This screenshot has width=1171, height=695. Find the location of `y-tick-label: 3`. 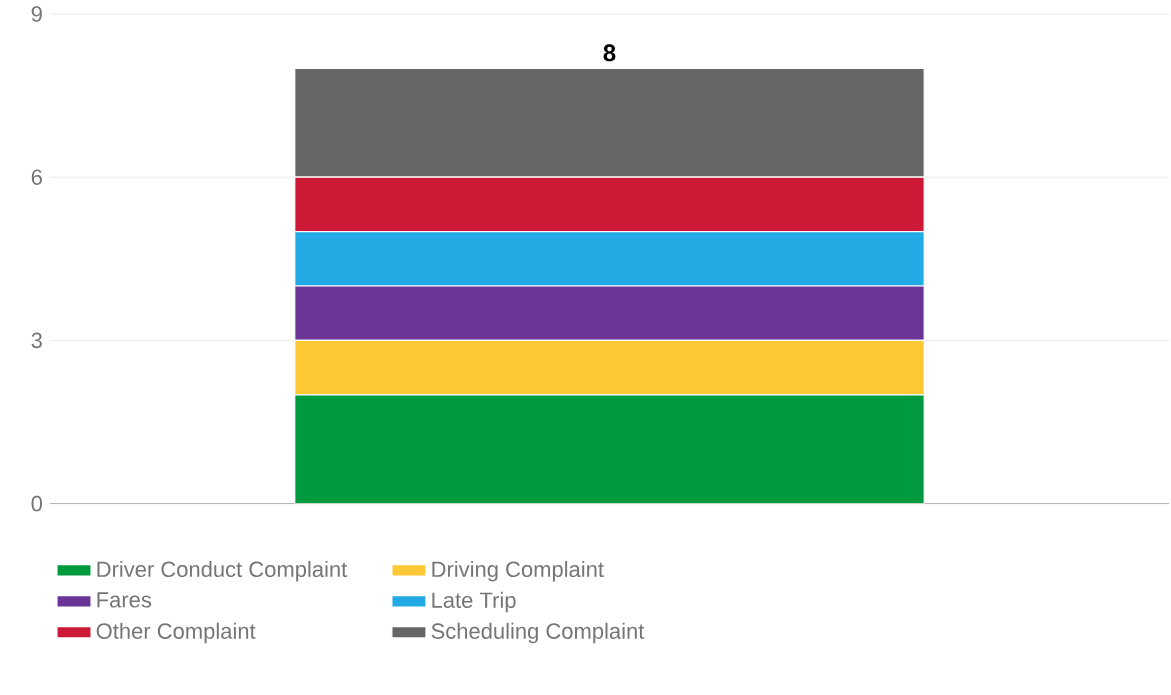

y-tick-label: 3 is located at coordinates (36, 340).